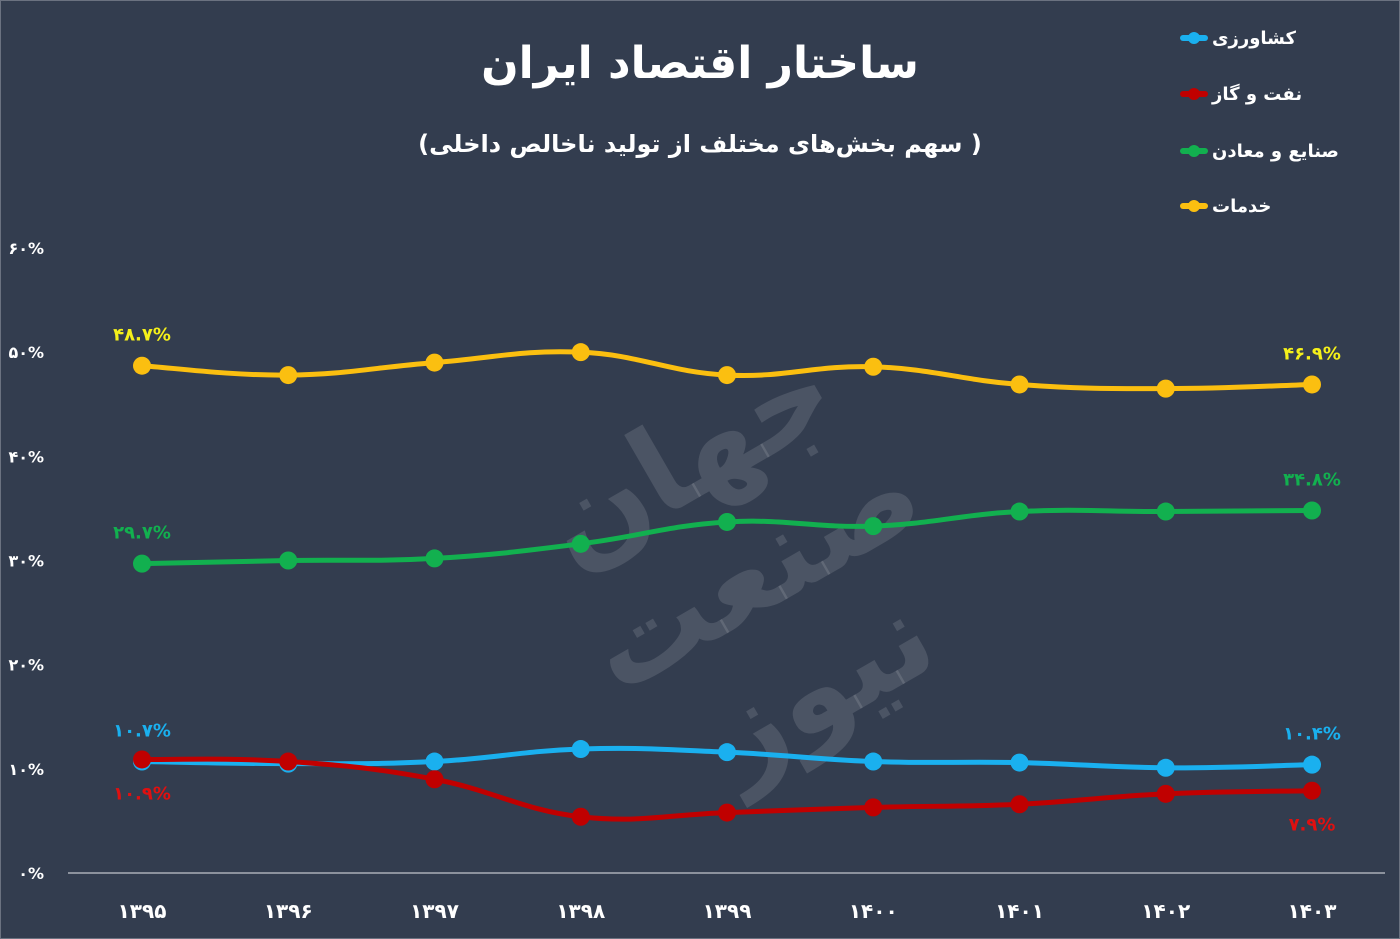 The height and width of the screenshot is (939, 1400). What do you see at coordinates (1242, 206) in the screenshot?
I see `legend-label: خدمات` at bounding box center [1242, 206].